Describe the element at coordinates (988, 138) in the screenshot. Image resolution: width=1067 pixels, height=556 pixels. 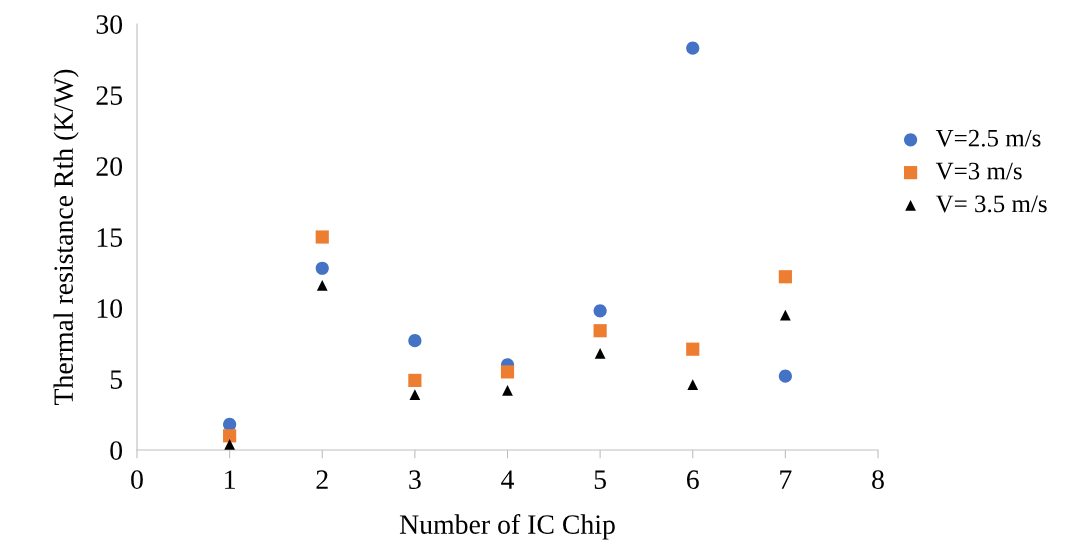
I see `legend-label: V=2.5 m/s` at that location.